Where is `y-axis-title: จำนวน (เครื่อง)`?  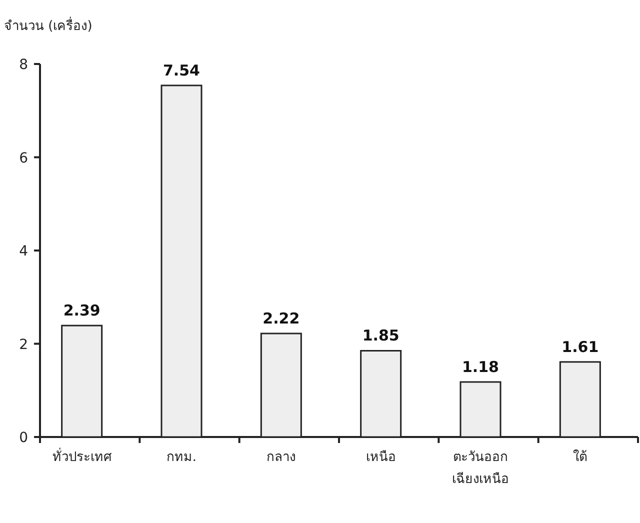 y-axis-title: จำนวน (เครื่อง) is located at coordinates (48, 25).